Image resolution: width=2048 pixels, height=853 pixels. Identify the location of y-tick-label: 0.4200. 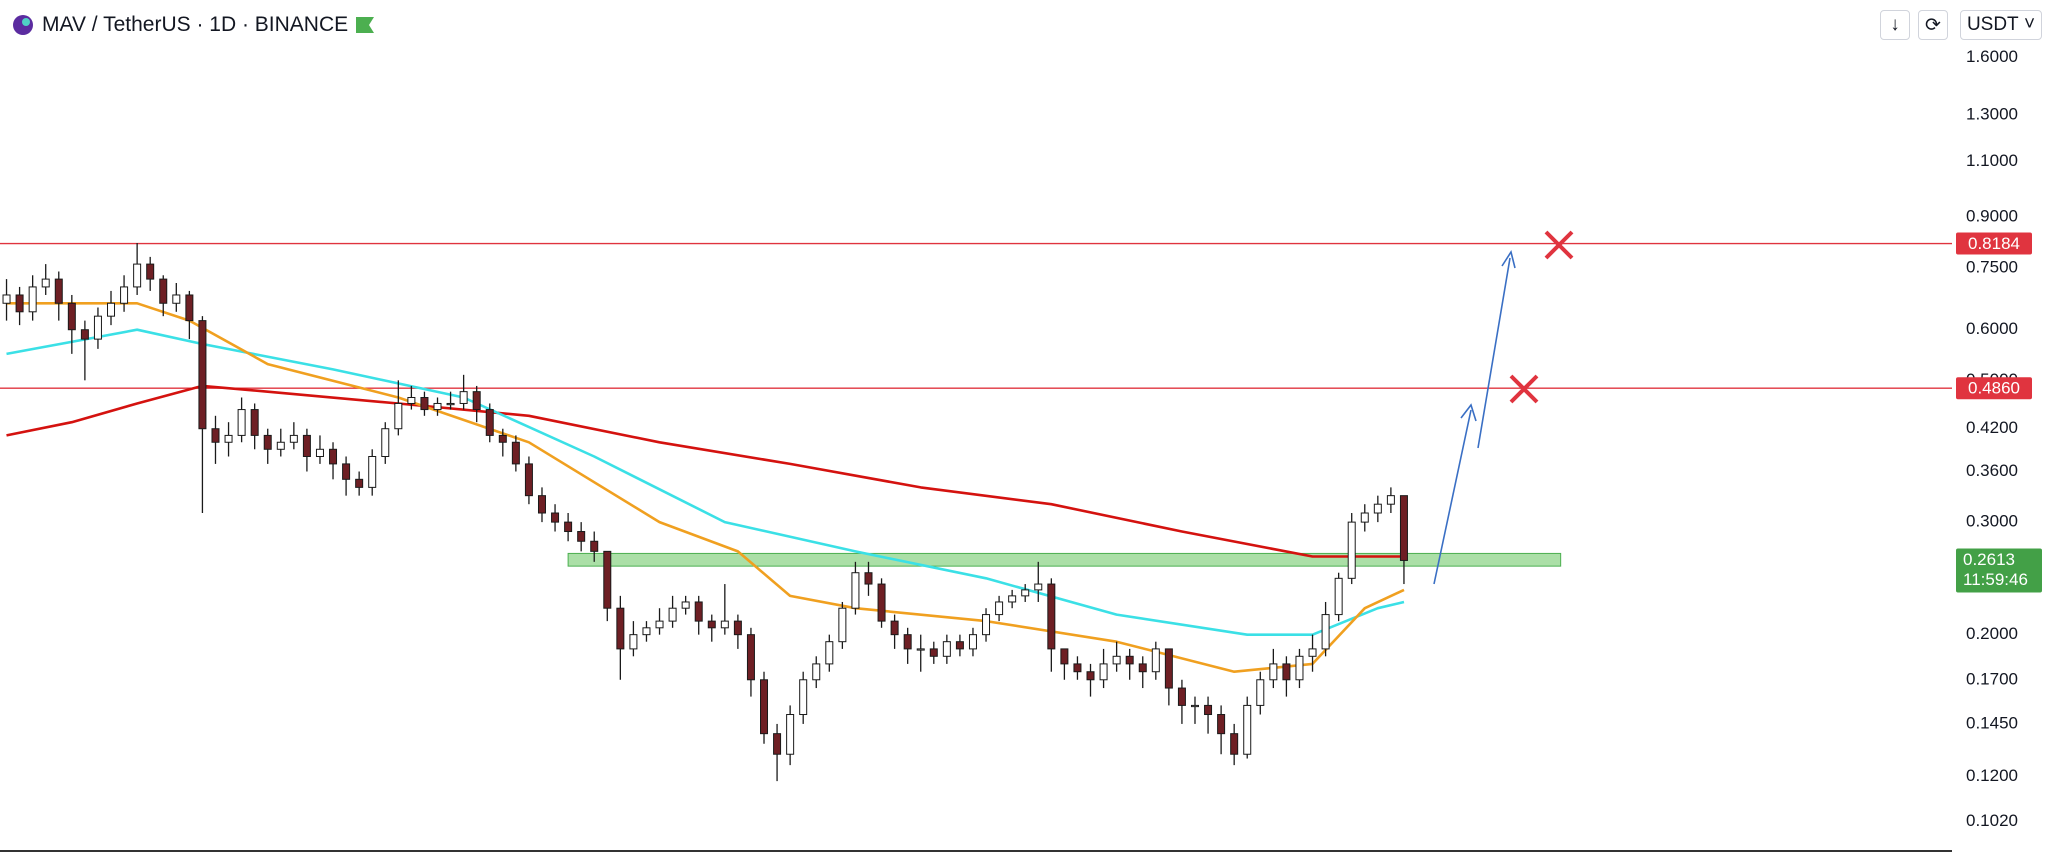
(1992, 427).